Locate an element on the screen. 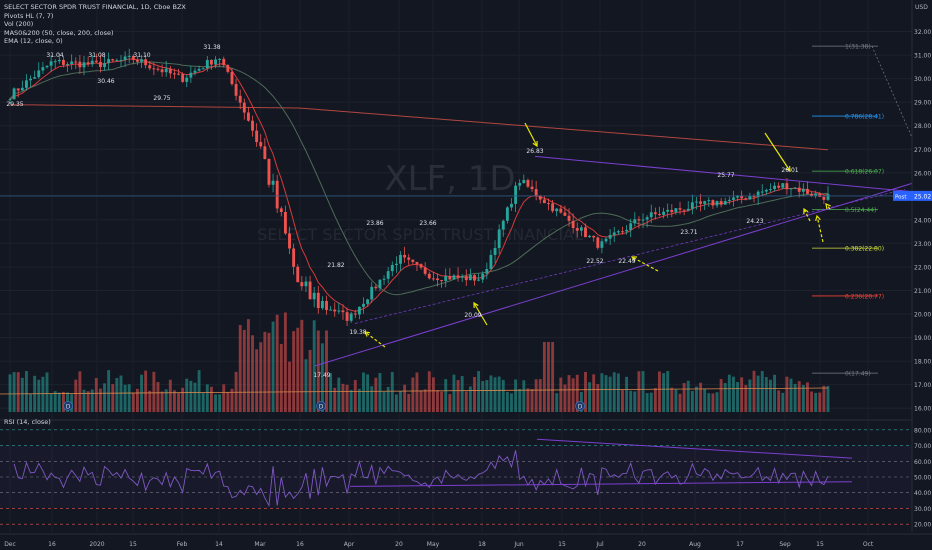  price-tick-label: 23.00 is located at coordinates (922, 244).